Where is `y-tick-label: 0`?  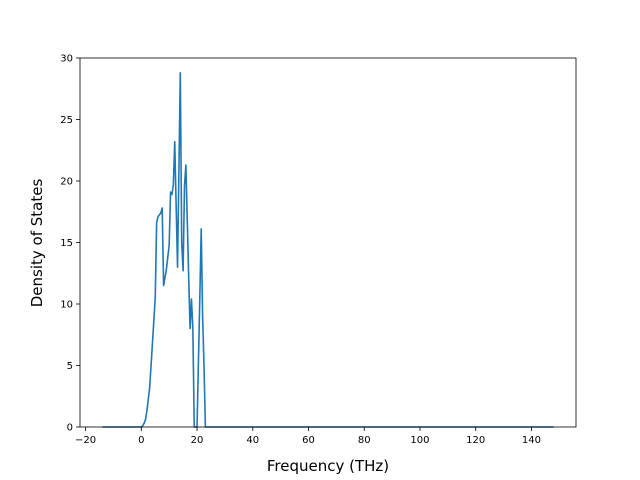 y-tick-label: 0 is located at coordinates (70, 428).